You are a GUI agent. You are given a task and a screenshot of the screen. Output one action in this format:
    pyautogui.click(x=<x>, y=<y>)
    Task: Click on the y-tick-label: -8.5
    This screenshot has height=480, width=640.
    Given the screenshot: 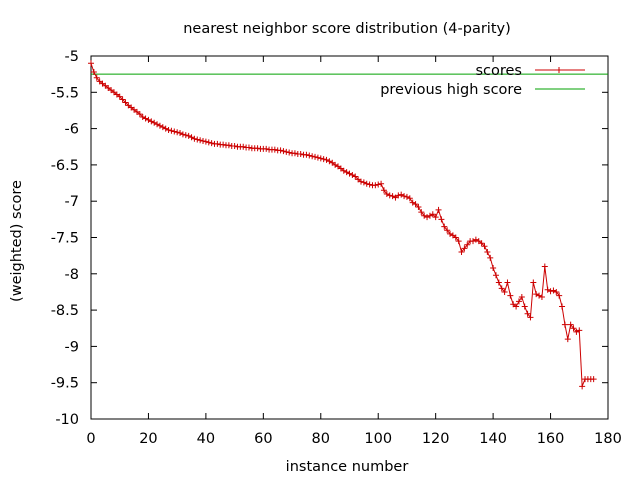 What is the action you would take?
    pyautogui.click(x=65, y=311)
    